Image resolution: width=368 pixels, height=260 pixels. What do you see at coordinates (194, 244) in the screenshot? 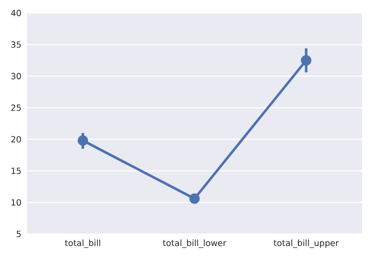
I see `x-tick-label: total_bill_lower` at bounding box center [194, 244].